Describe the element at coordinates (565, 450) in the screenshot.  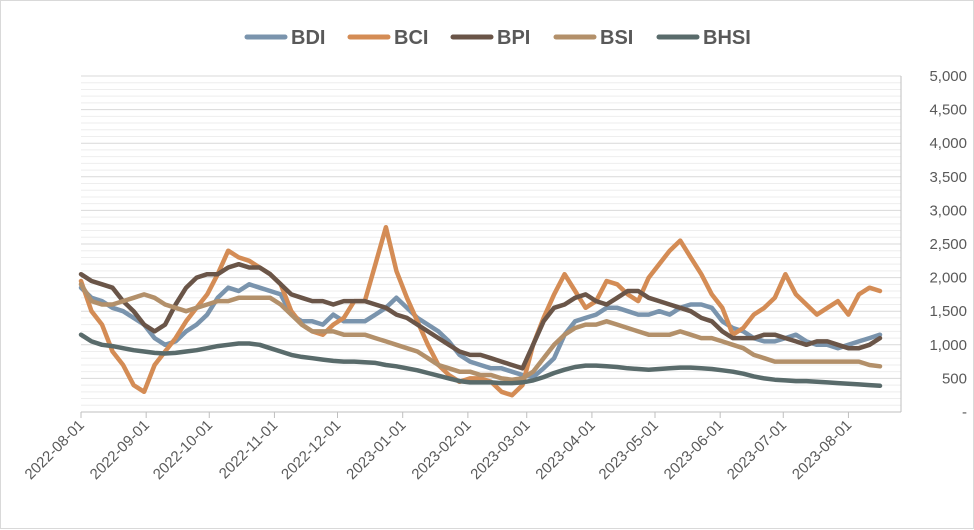
I see `x-tick-label: 2023-04-01` at that location.